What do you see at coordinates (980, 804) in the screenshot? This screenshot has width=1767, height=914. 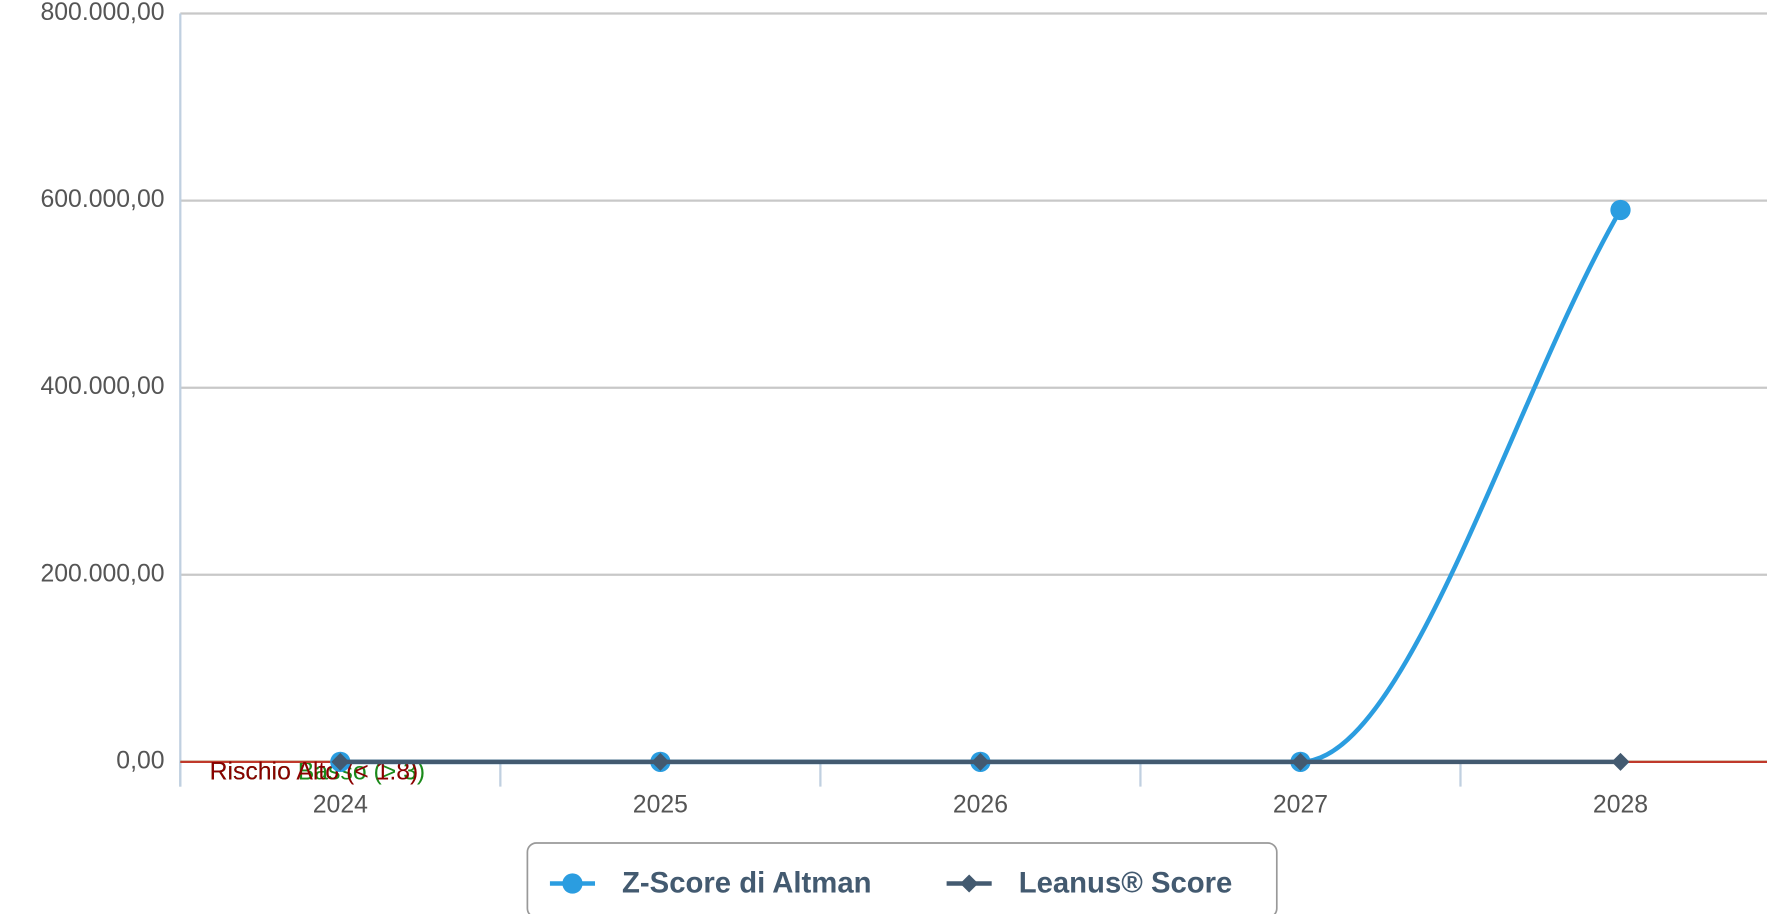 I see `x-tick-label: 2026` at bounding box center [980, 804].